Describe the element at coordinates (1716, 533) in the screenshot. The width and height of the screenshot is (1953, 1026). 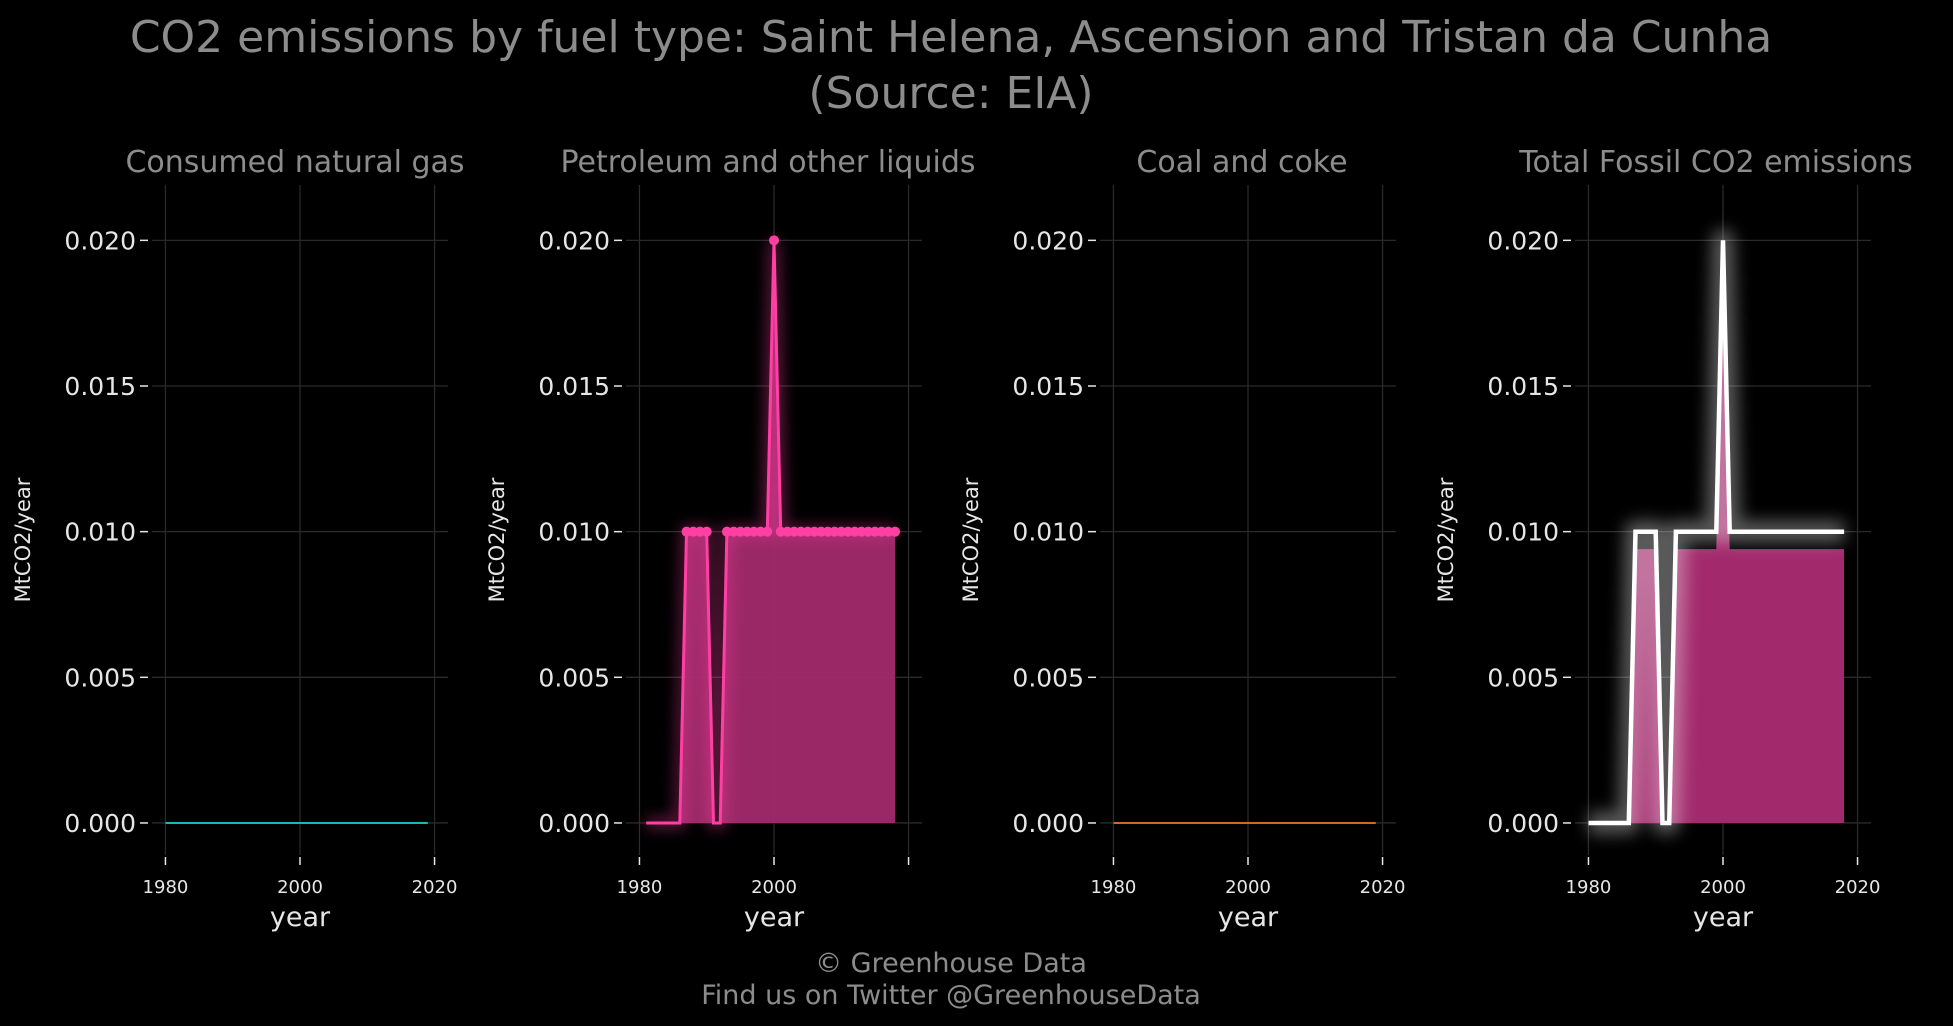
I see `series-line` at that location.